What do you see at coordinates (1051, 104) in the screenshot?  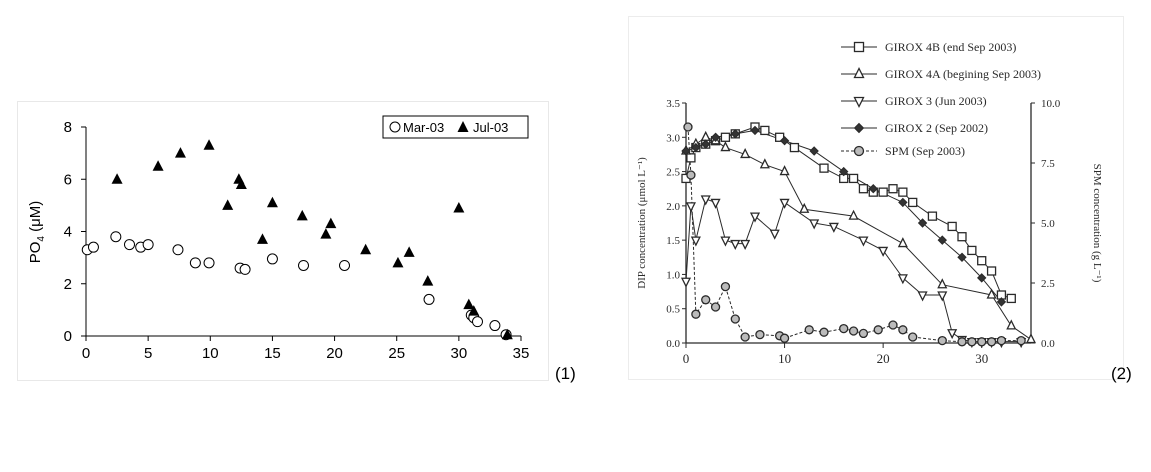 I see `y-tick-label-right: 10.0` at bounding box center [1051, 104].